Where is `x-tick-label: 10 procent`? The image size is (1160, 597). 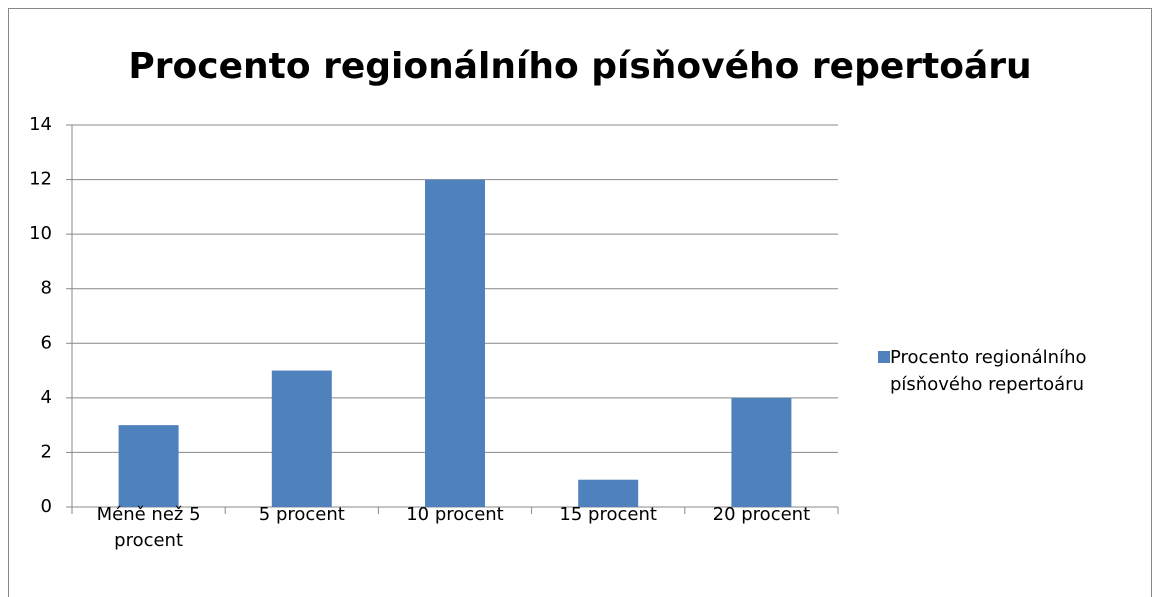 x-tick-label: 10 procent is located at coordinates (455, 514).